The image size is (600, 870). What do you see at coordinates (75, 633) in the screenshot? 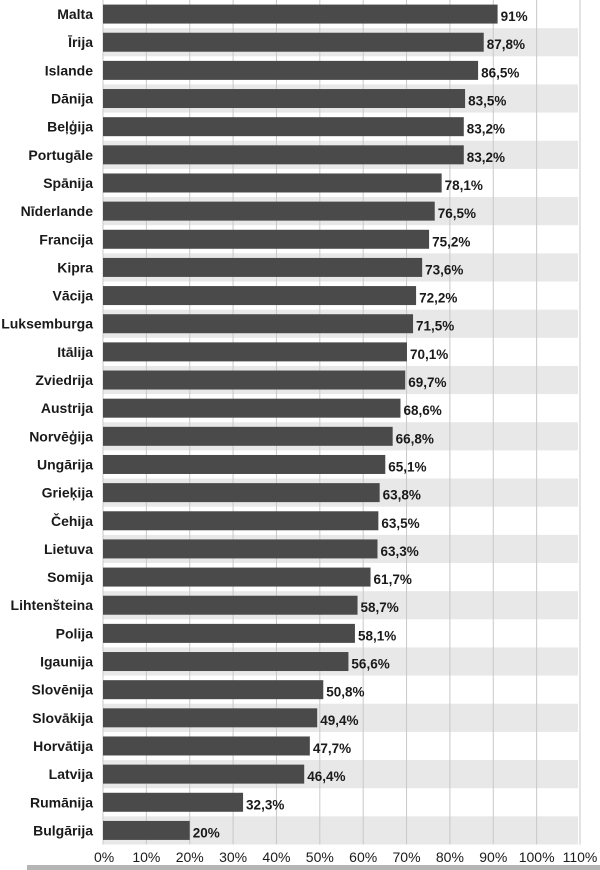
I see `category-label: Polija` at bounding box center [75, 633].